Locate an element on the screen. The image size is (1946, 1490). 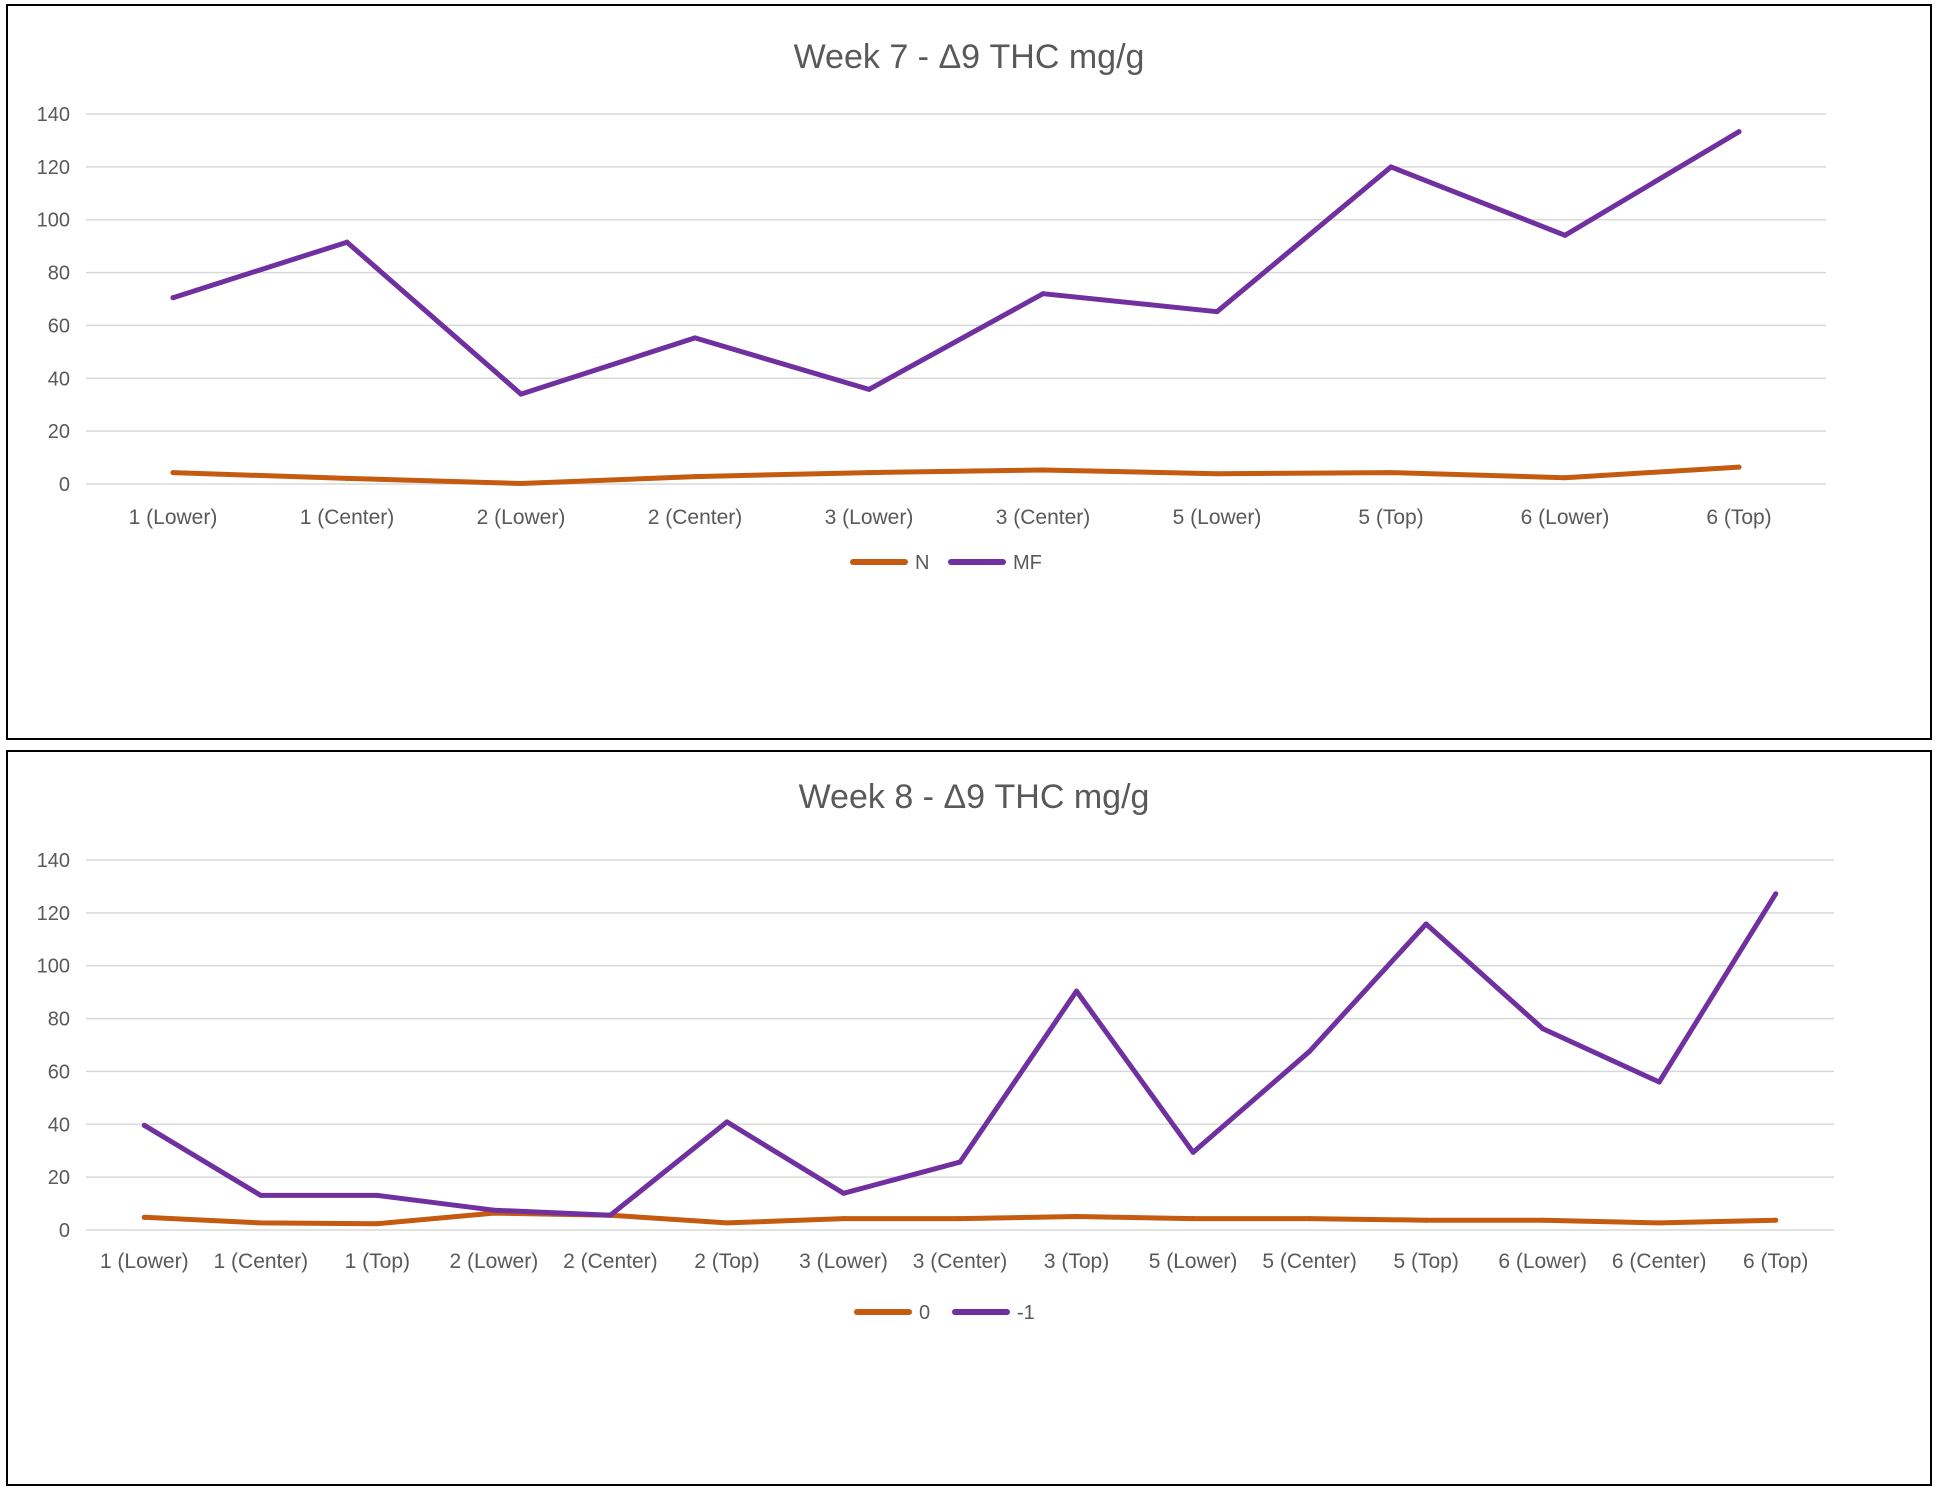
x-tick-label: 6 (Center) is located at coordinates (1659, 1261).